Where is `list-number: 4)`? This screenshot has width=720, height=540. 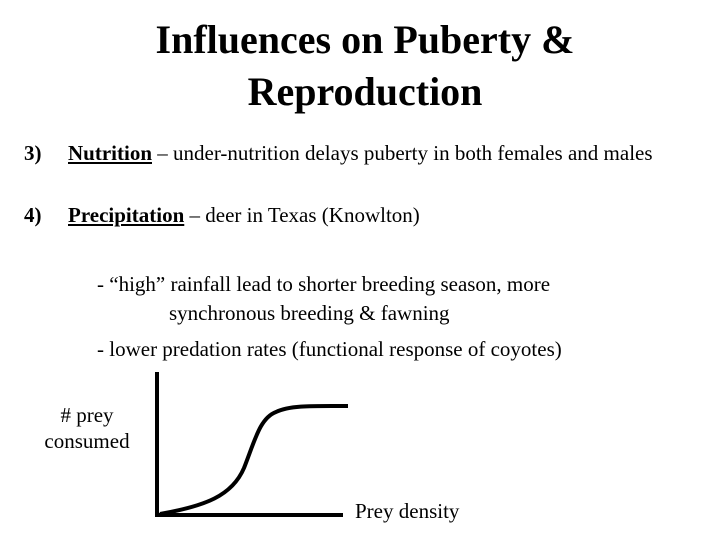
list-number: 4) is located at coordinates (33, 215).